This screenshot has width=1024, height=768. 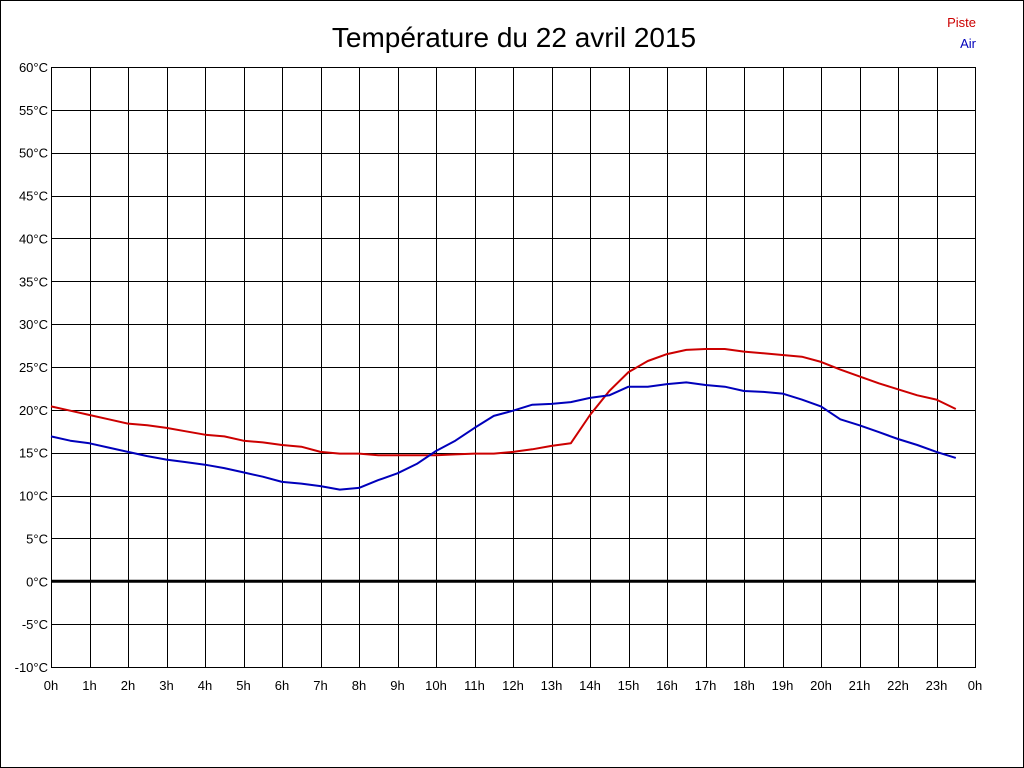 I want to click on series-line-piste, so click(x=503, y=402).